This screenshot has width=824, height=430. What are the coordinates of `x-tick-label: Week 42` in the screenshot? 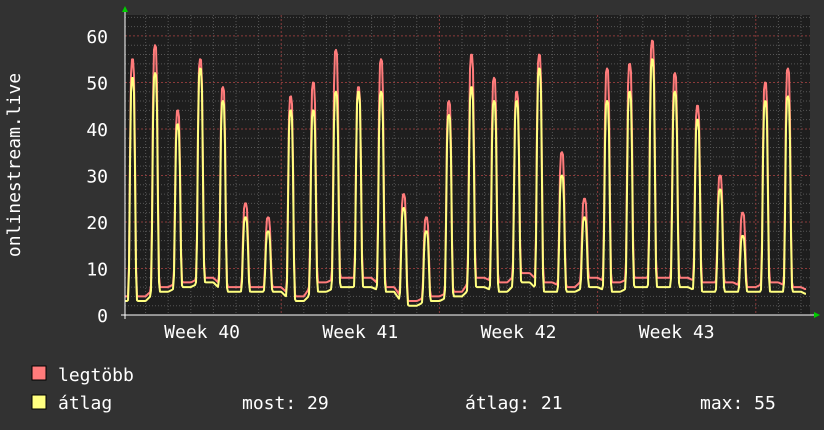 It's located at (519, 332).